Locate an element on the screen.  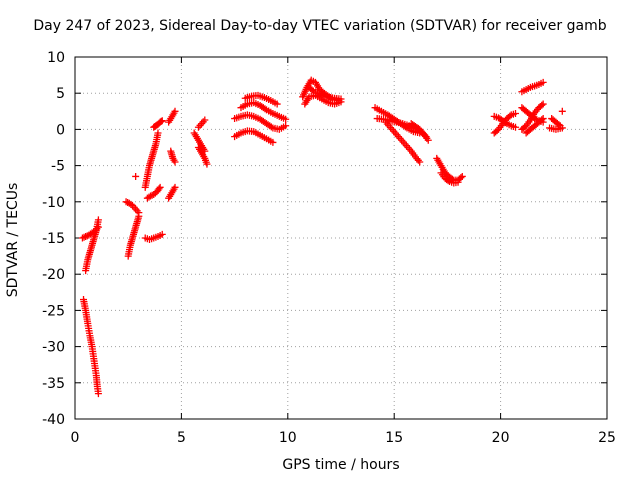
x-tick-label: 20 is located at coordinates (501, 438).